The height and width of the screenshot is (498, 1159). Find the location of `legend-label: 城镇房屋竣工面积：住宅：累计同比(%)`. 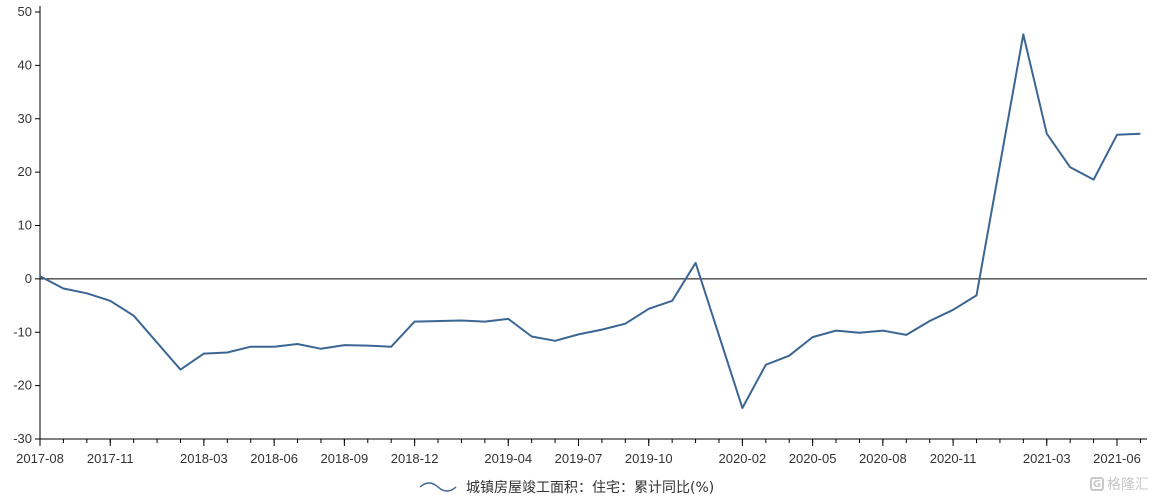

legend-label: 城镇房屋竣工面积：住宅：累计同比(%) is located at coordinates (590, 488).